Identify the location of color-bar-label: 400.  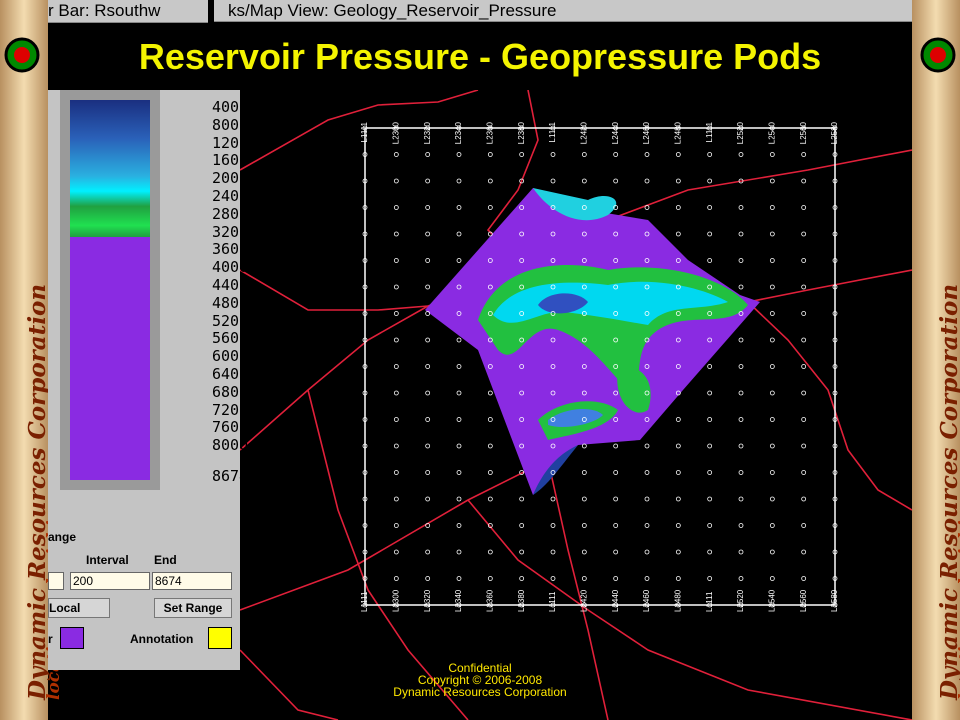
(226, 107).